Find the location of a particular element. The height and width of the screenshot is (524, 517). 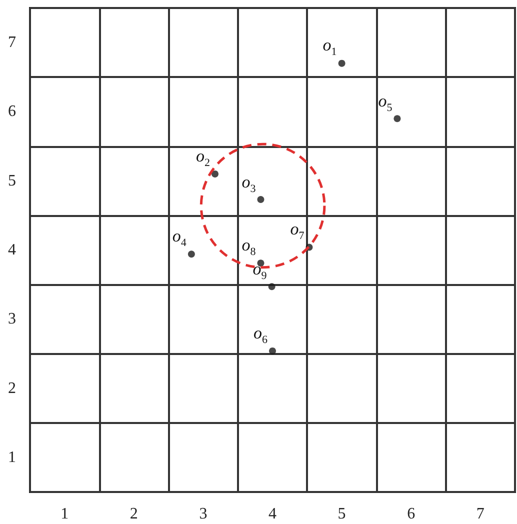

x-tick-label: 4 is located at coordinates (272, 514).